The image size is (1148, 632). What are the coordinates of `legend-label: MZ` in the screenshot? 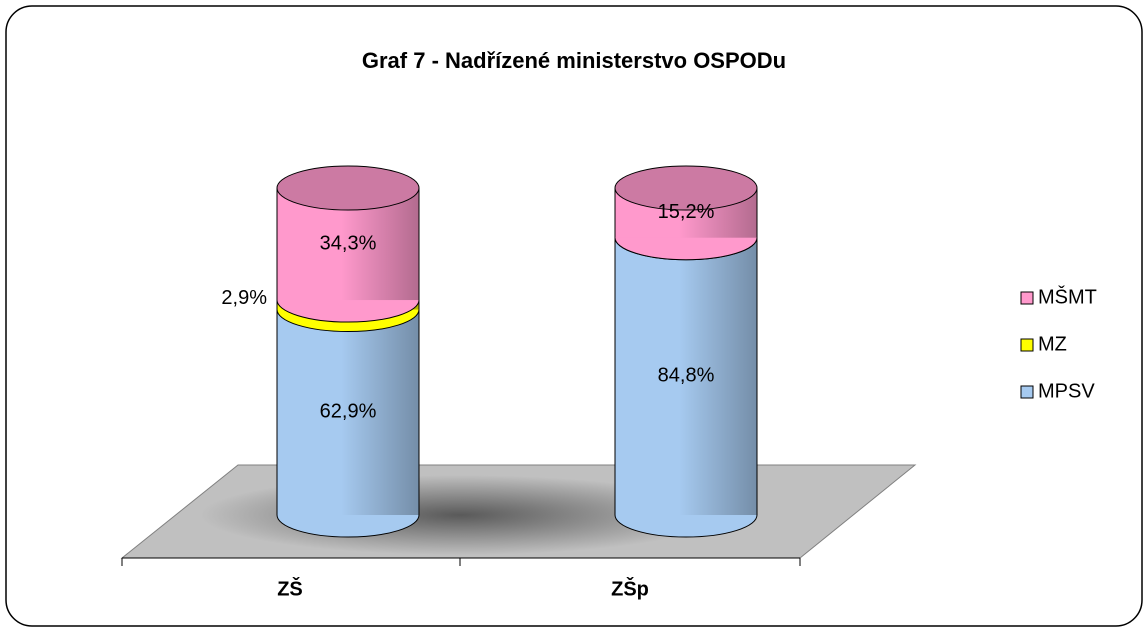 It's located at (1052, 344).